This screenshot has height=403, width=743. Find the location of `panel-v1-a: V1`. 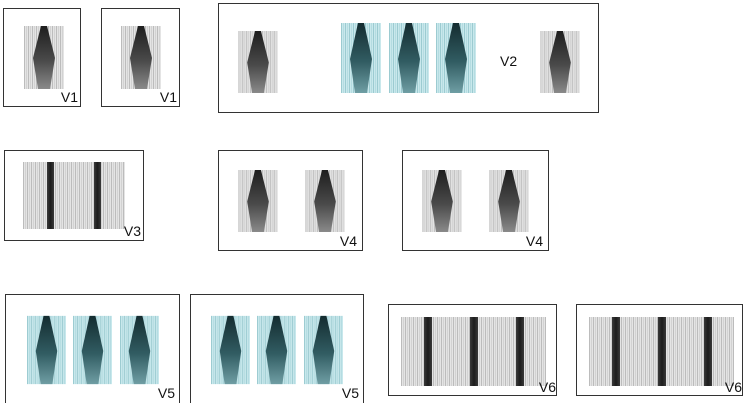

panel-v1-a: V1 is located at coordinates (42, 57).